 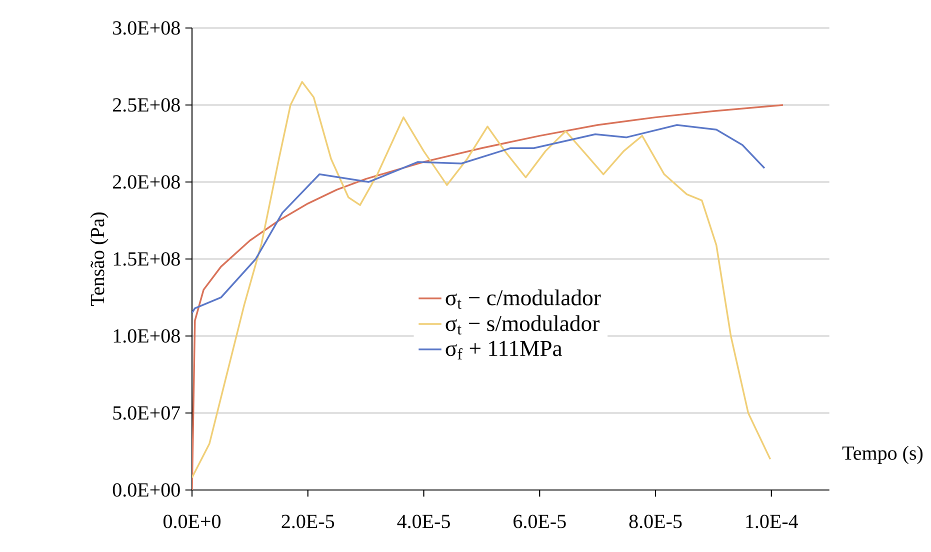 What do you see at coordinates (655, 521) in the screenshot?
I see `x-tick-label: 8.0E-5` at bounding box center [655, 521].